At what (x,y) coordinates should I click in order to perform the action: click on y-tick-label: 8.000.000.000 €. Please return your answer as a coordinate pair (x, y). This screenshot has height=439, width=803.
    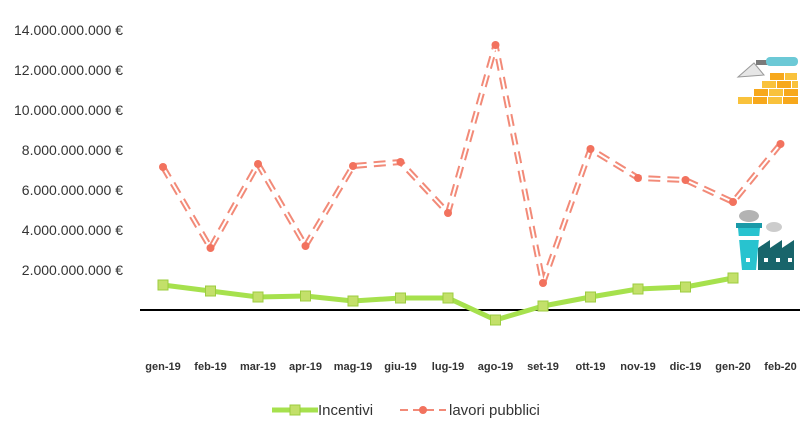
    Looking at the image, I should click on (72, 150).